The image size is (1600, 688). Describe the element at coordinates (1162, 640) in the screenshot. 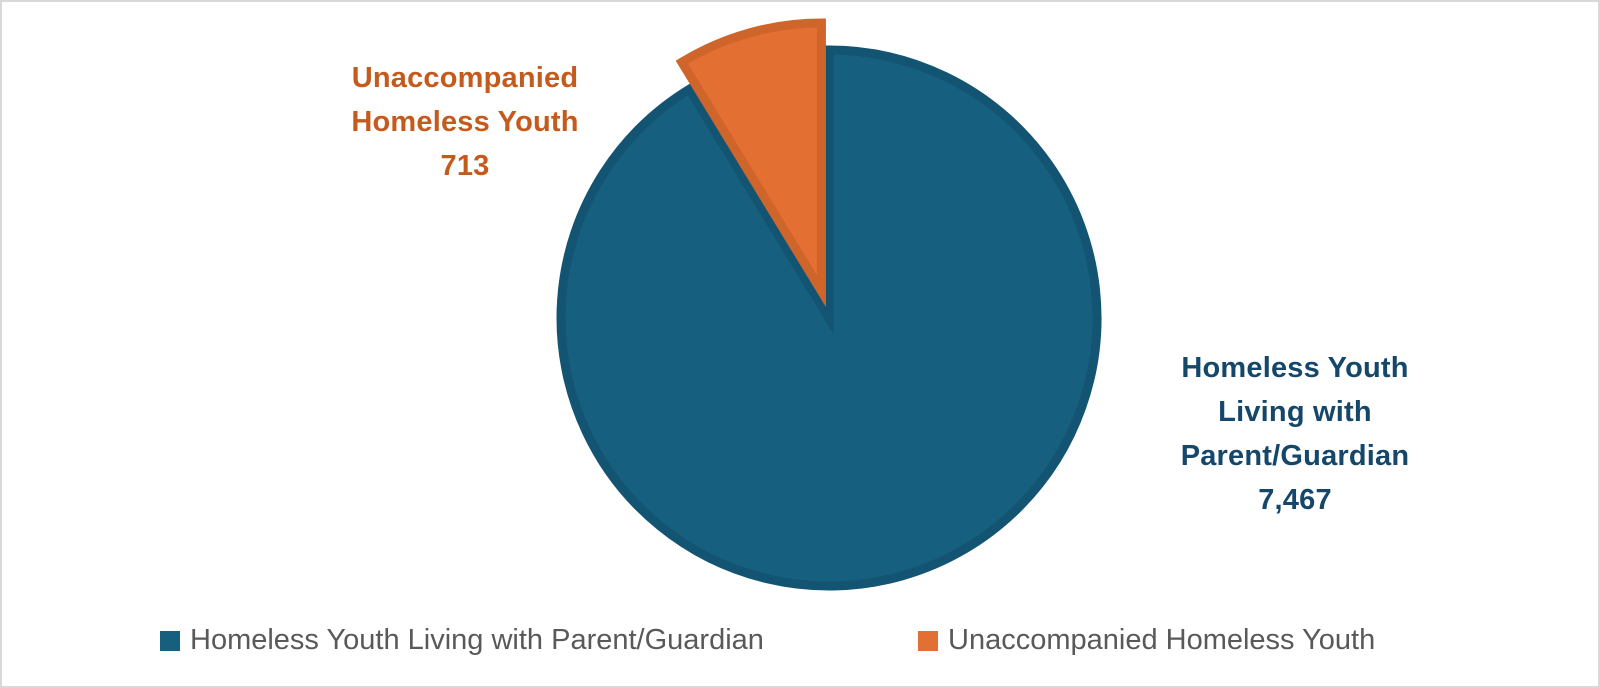

I see `legend-label: Unaccompanied Homeless Youth` at that location.